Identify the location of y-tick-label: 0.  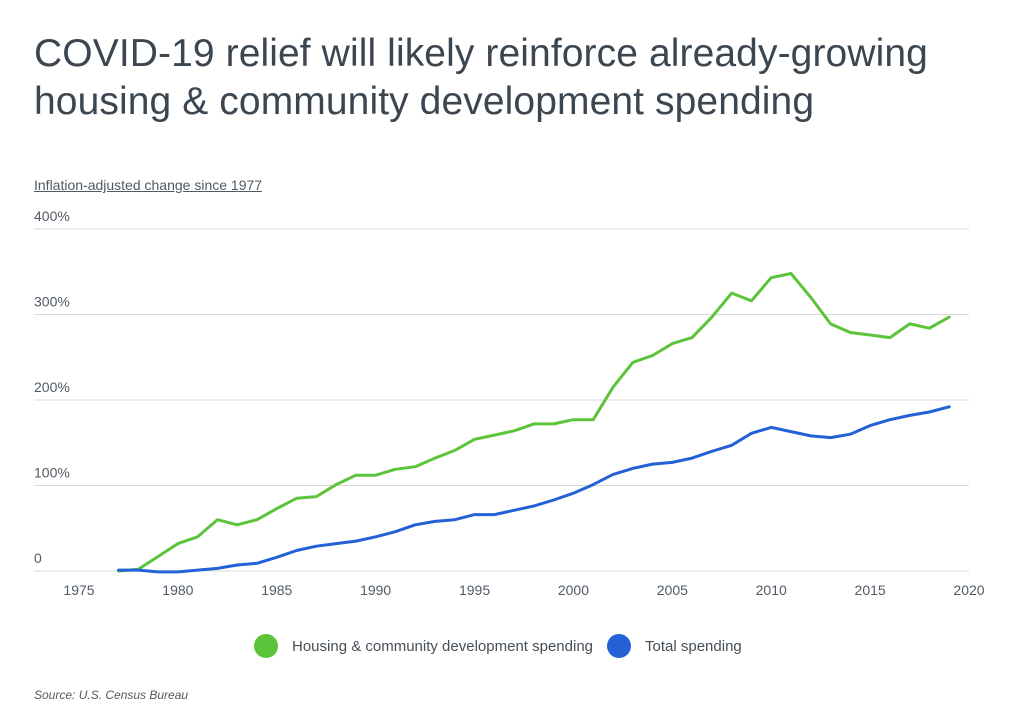
(38, 558).